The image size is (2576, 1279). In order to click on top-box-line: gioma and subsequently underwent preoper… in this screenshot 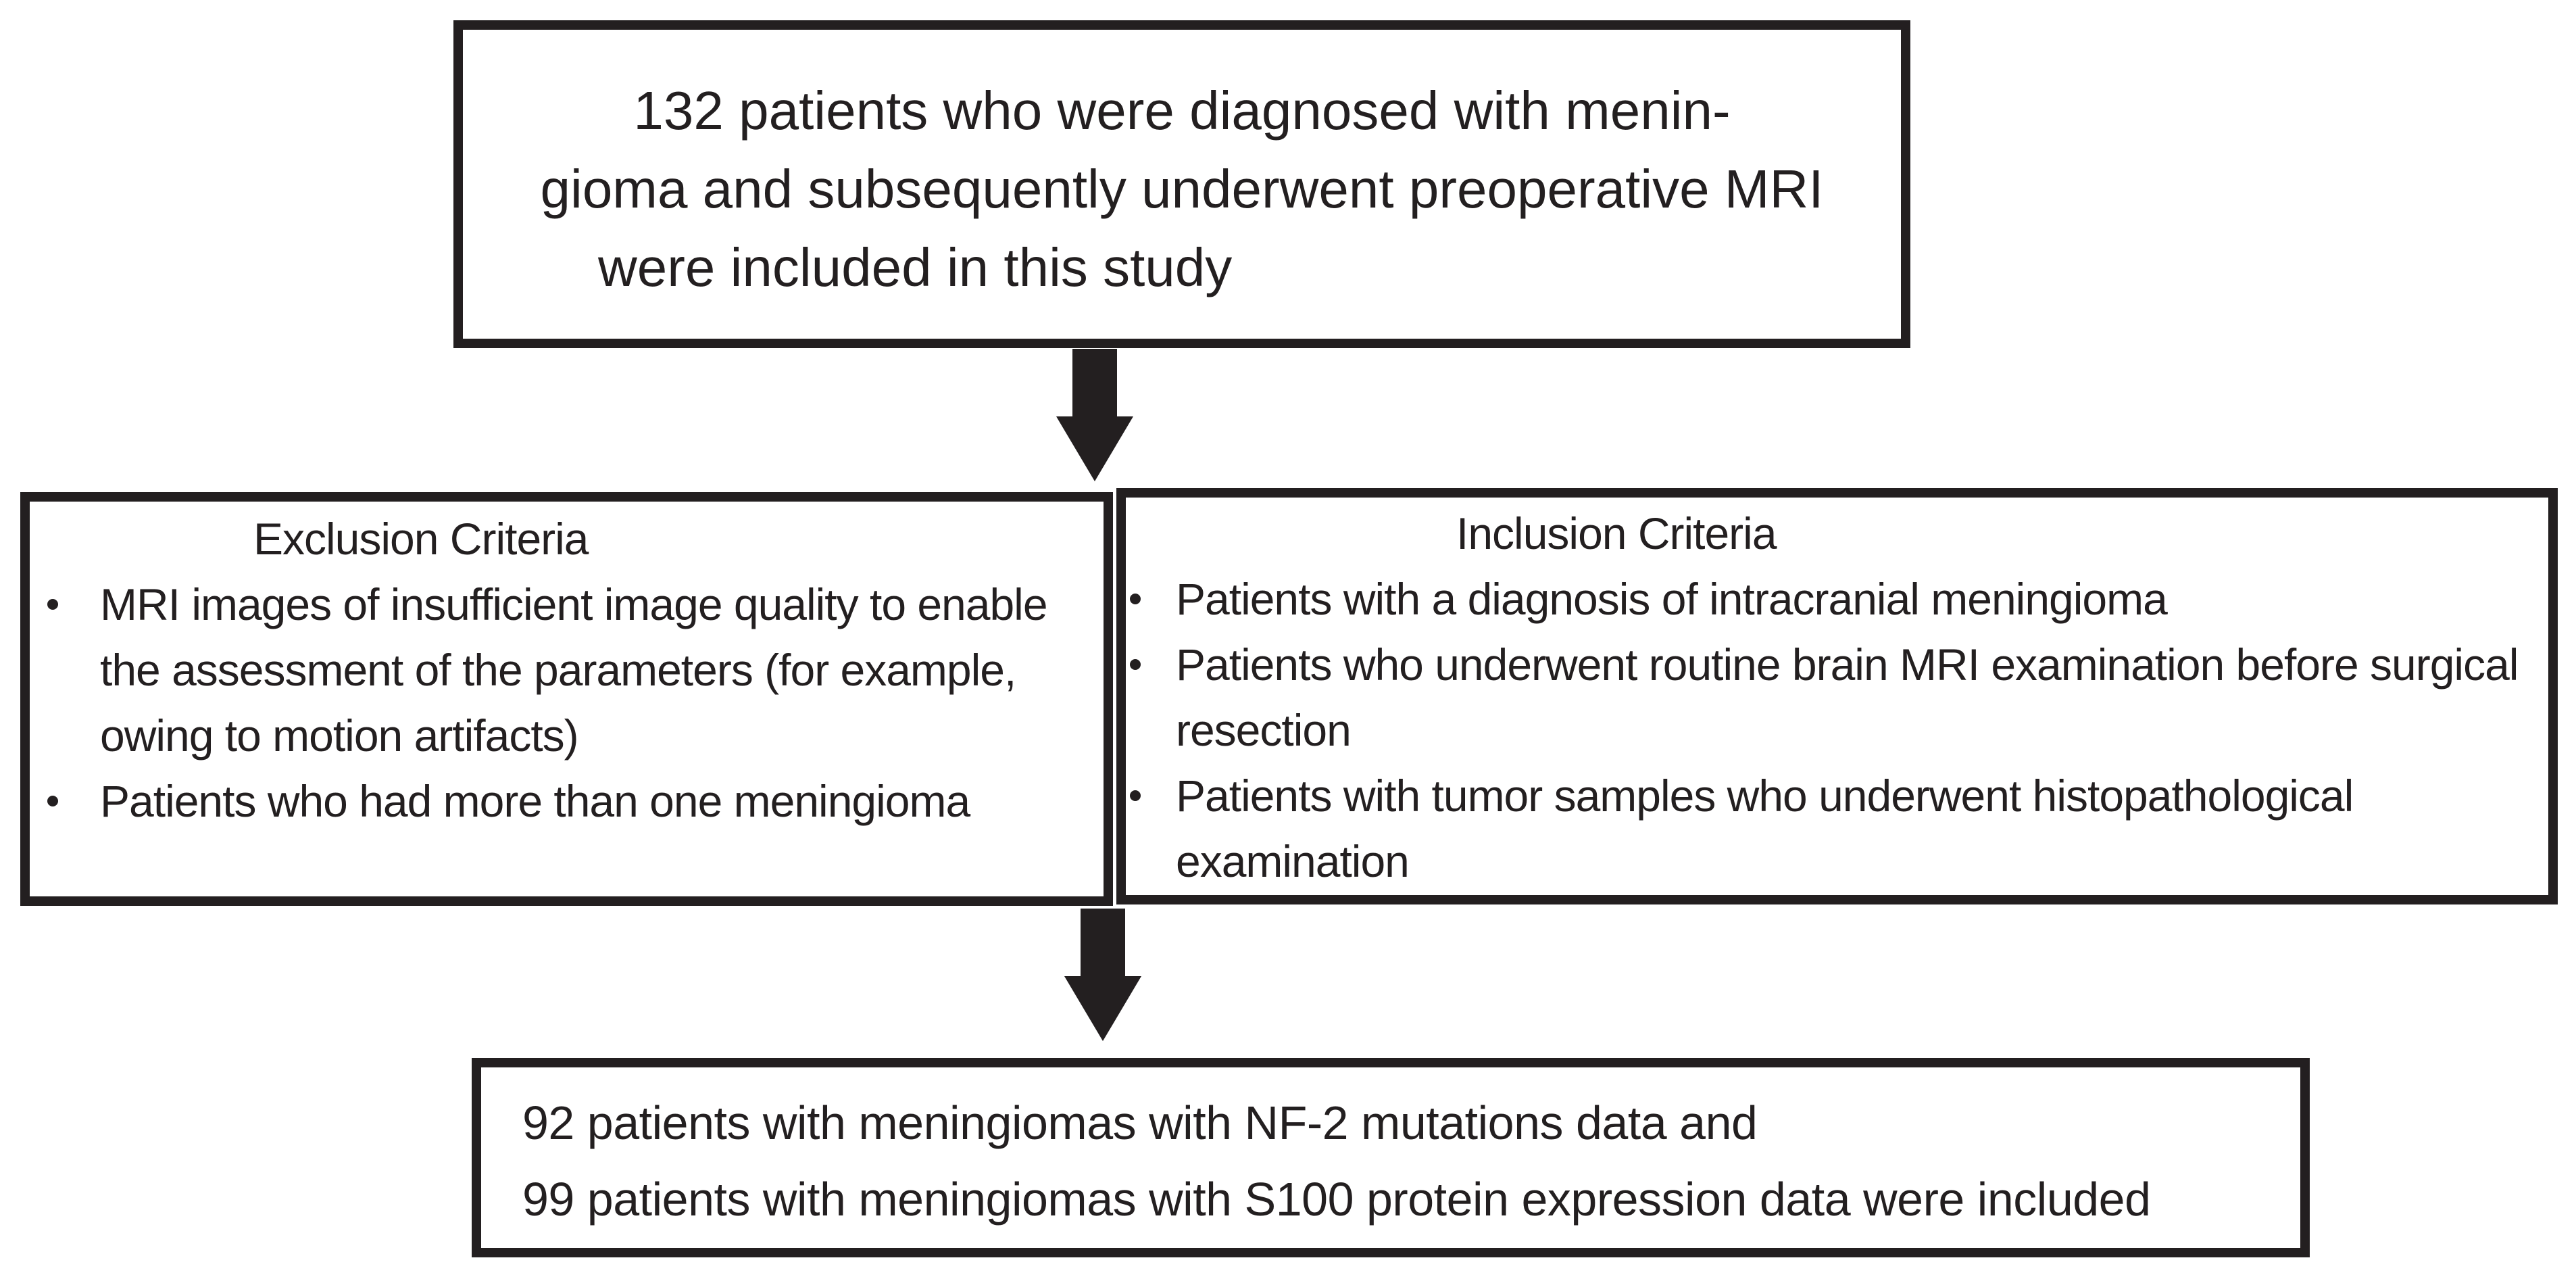, I will do `click(1182, 189)`.